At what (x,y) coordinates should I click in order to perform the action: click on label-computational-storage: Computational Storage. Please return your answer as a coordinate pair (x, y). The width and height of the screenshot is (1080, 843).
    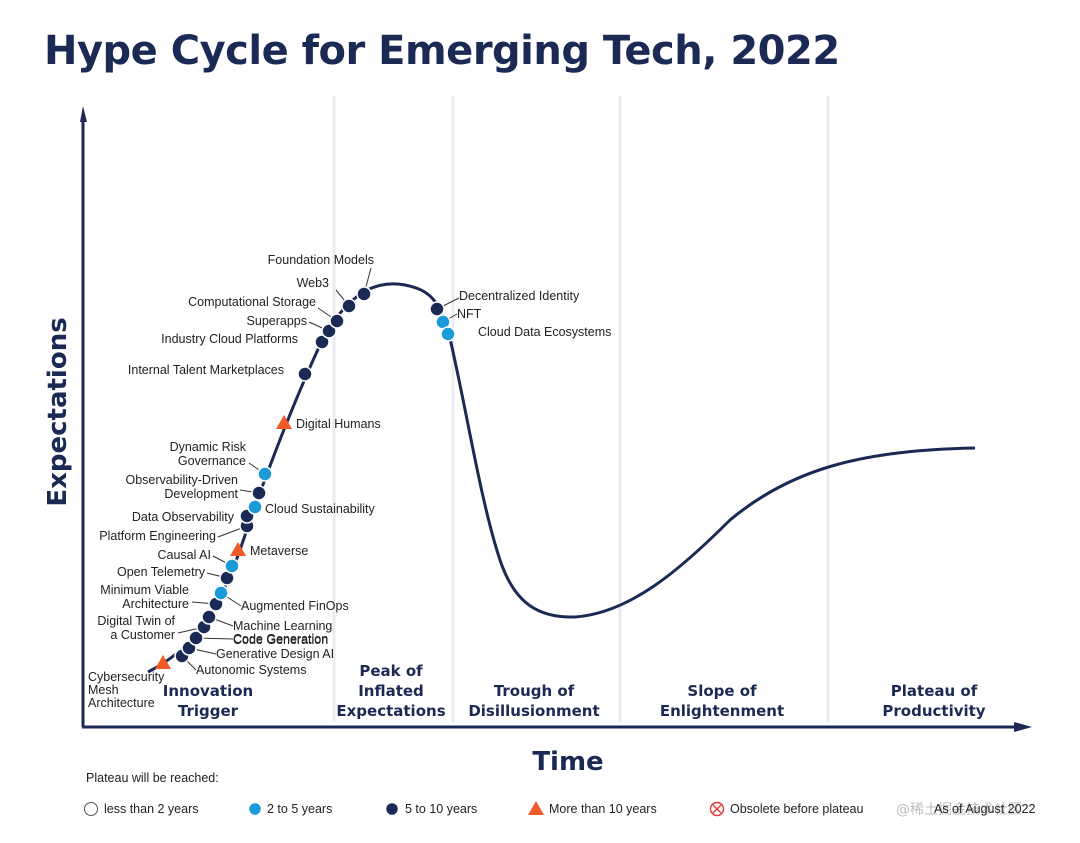
    Looking at the image, I should click on (252, 302).